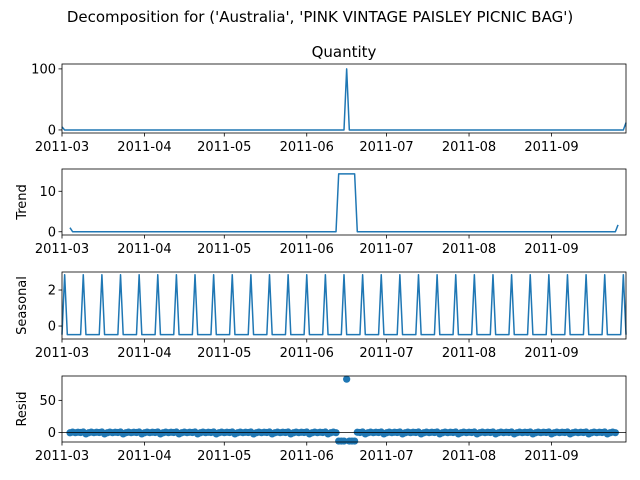 The width and height of the screenshot is (640, 480). What do you see at coordinates (344, 52) in the screenshot?
I see `panel-title: Quantity` at bounding box center [344, 52].